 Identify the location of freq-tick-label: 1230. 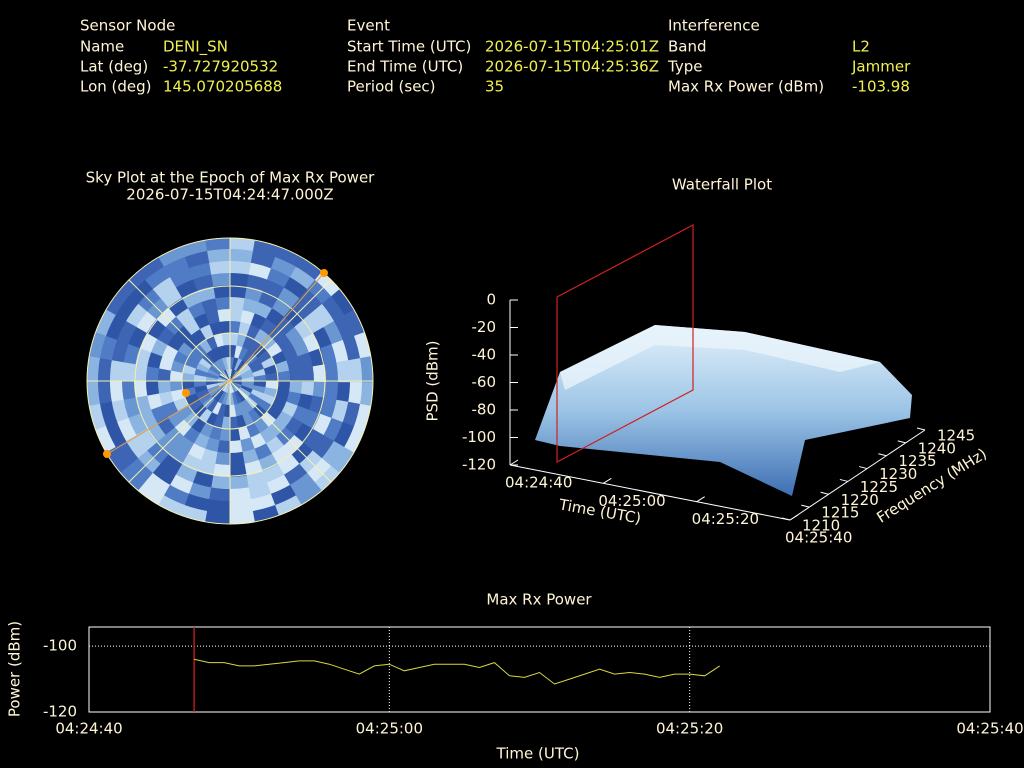
(898, 474).